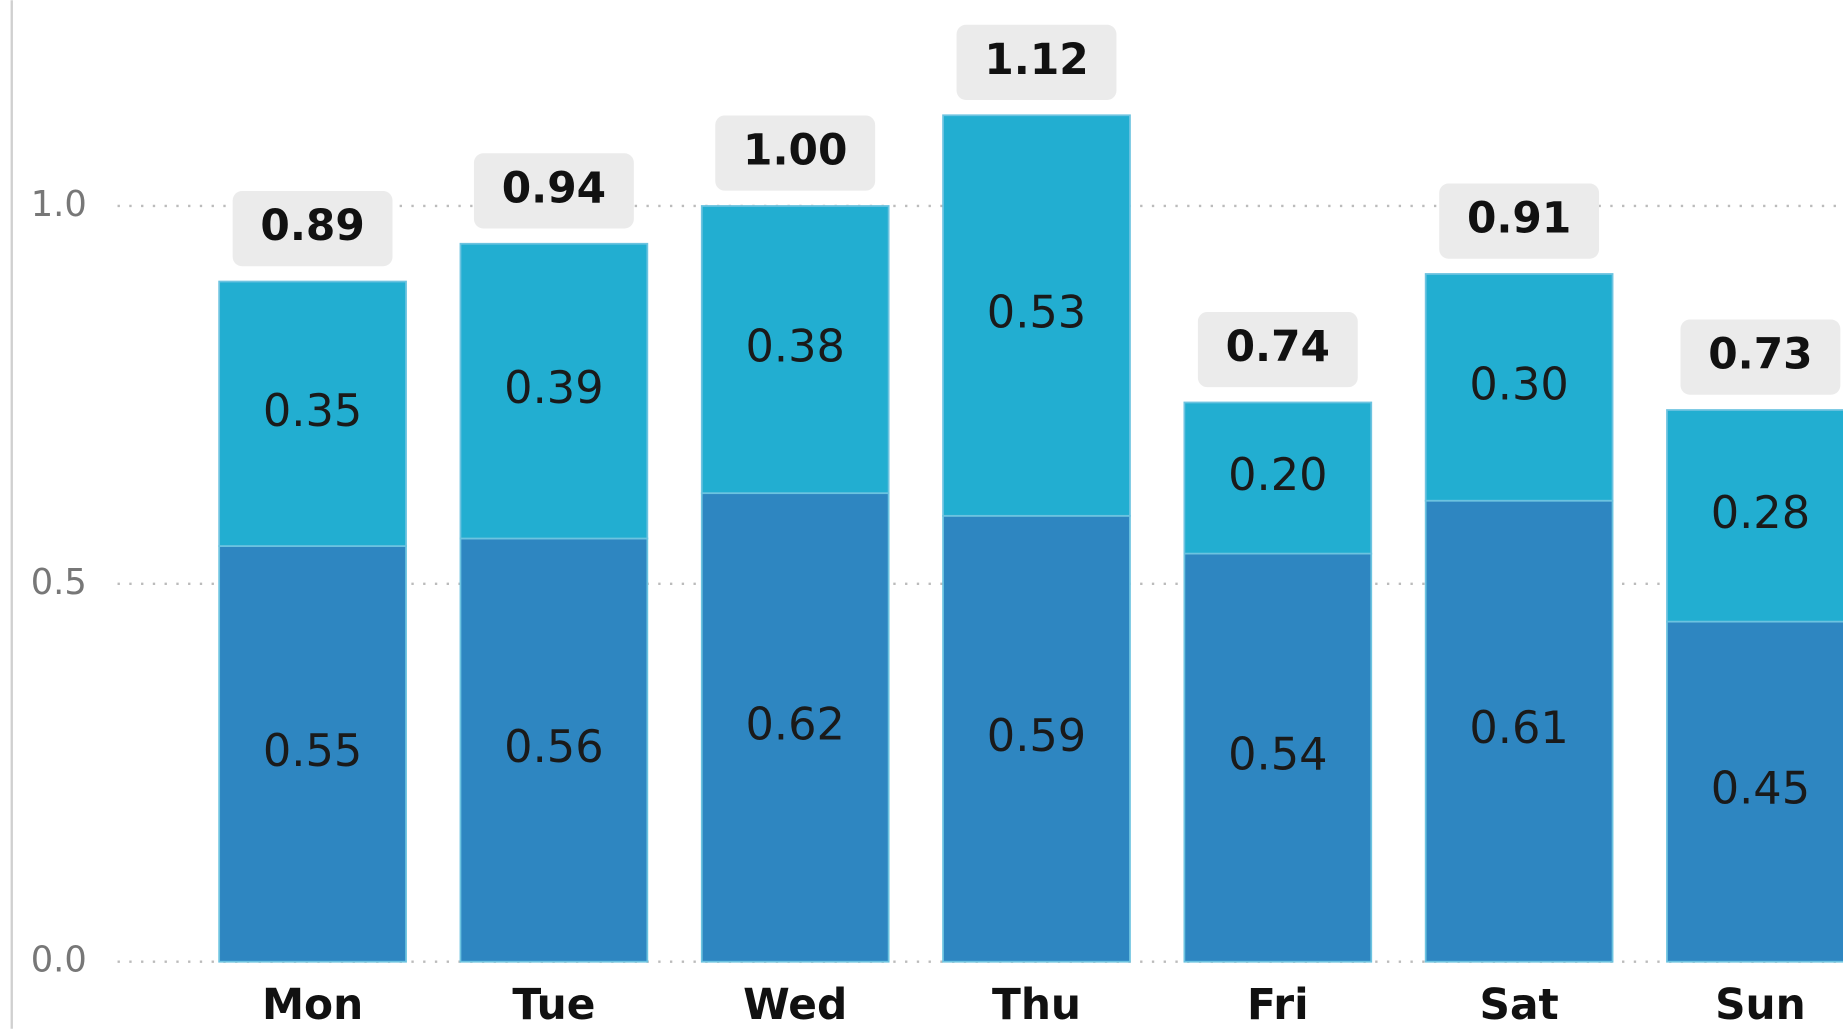 Image resolution: width=1843 pixels, height=1029 pixels. Describe the element at coordinates (312, 1004) in the screenshot. I see `x-tick-label: Mon` at that location.